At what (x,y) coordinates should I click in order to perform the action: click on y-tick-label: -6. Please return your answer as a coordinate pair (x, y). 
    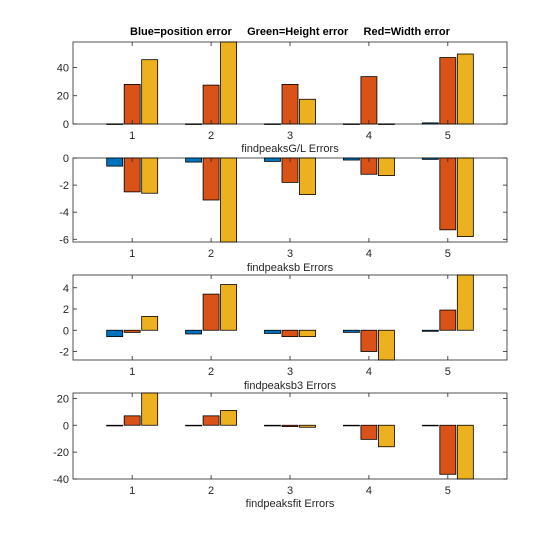
    Looking at the image, I should click on (64, 240).